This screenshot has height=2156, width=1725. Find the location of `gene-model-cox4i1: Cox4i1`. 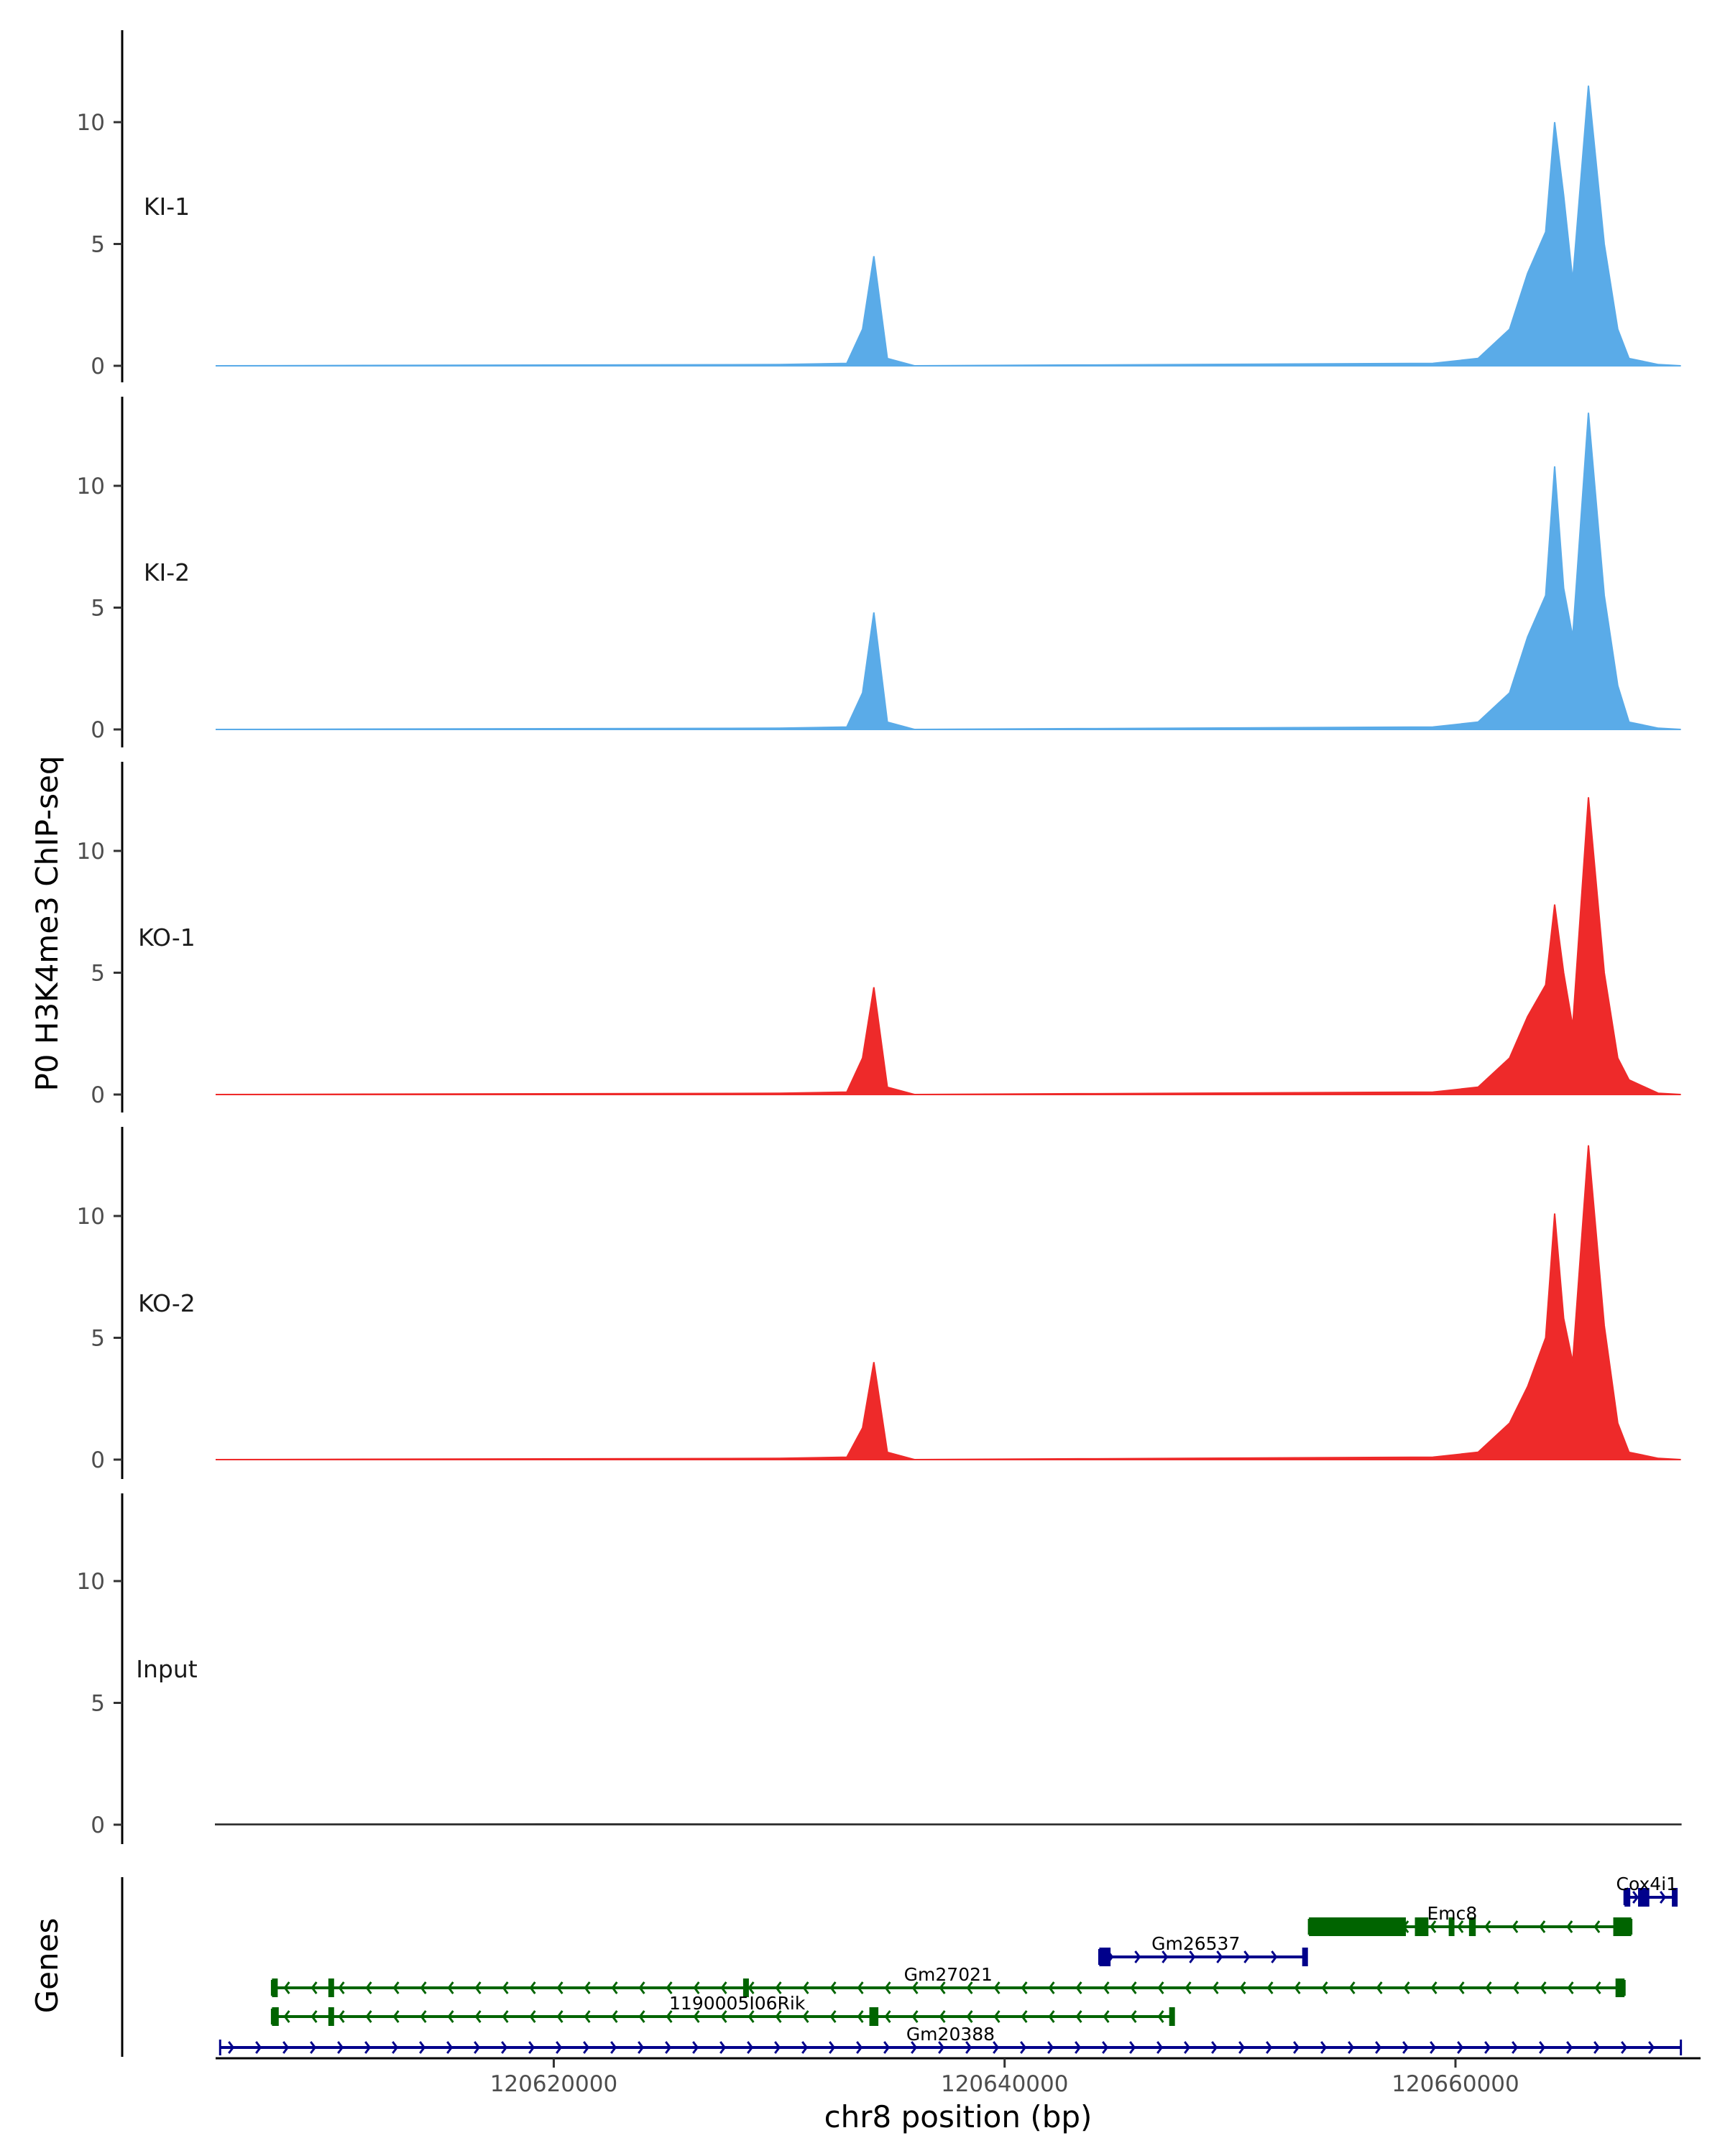

gene-model-cox4i1: Cox4i1 is located at coordinates (1647, 1891).